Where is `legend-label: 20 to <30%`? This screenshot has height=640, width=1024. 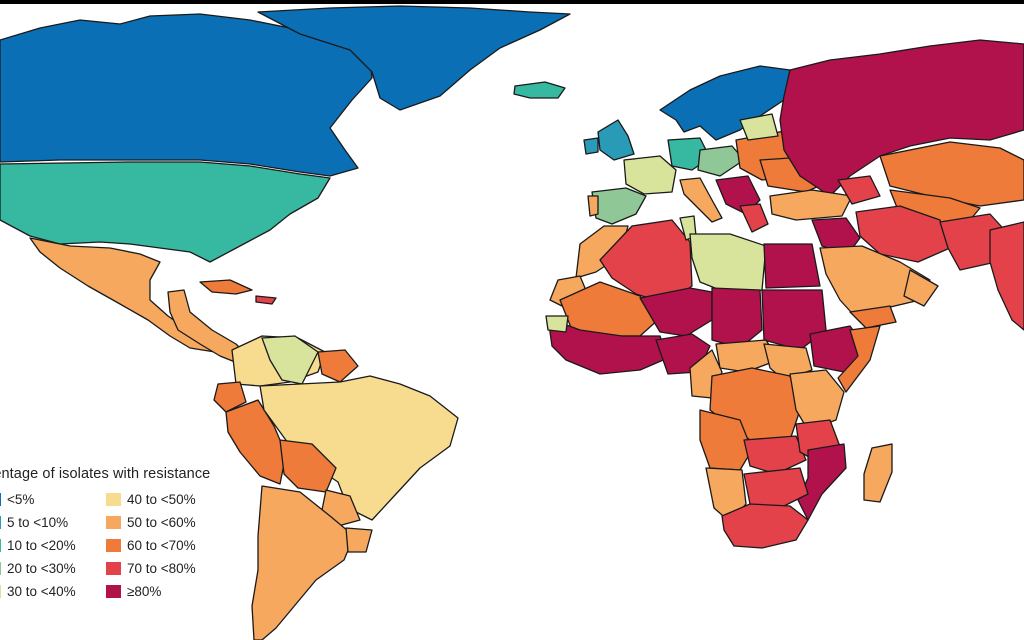
legend-label: 20 to <30% is located at coordinates (41, 568).